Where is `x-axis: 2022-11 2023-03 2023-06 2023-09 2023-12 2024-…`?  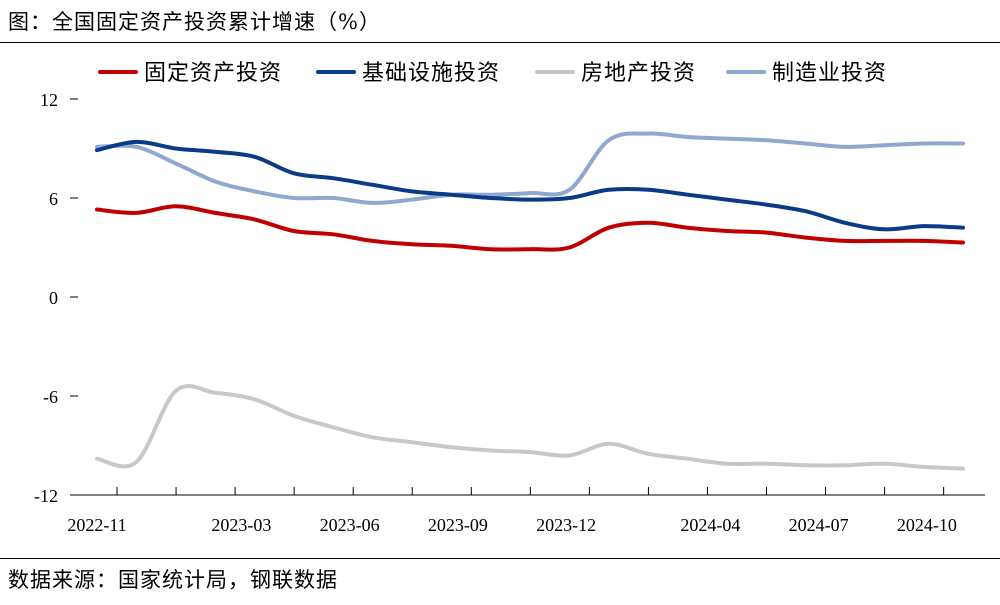 x-axis: 2022-11 2023-03 2023-06 2023-09 2023-12 2024-… is located at coordinates (526, 511).